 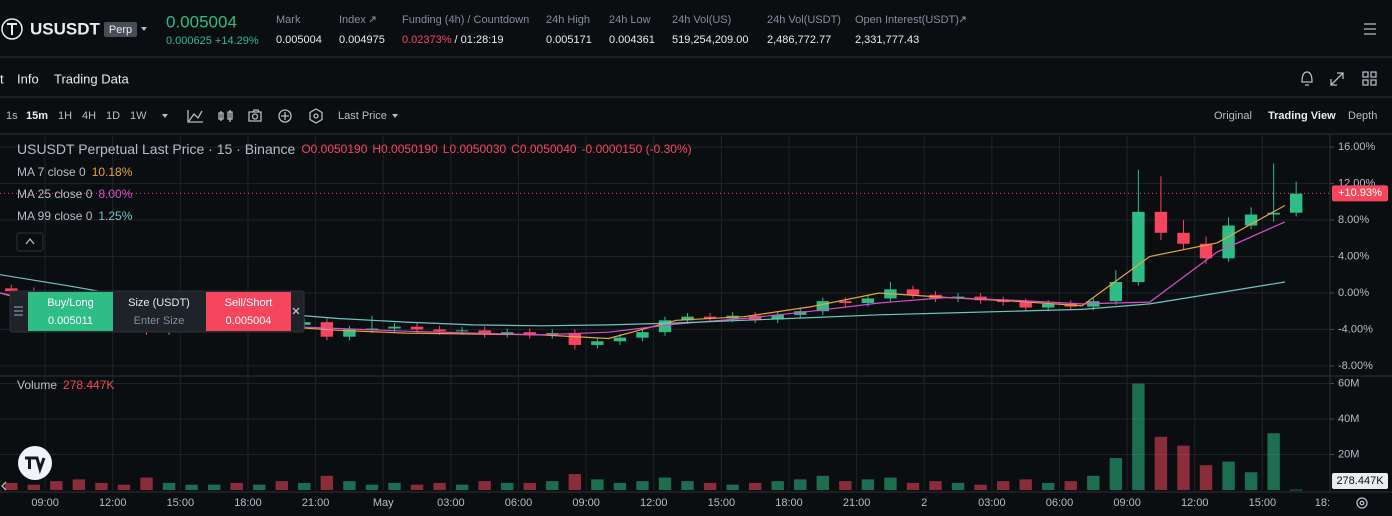 I want to click on x-tick-label: 18:, so click(x=1322, y=503).